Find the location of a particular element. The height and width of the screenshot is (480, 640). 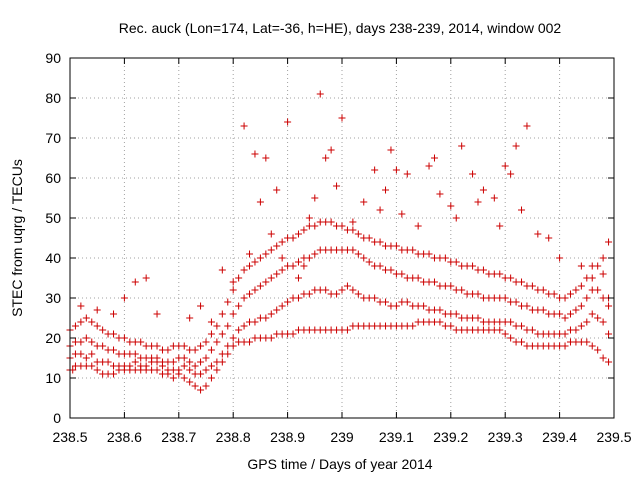

y-tick-label: 80 is located at coordinates (53, 98).